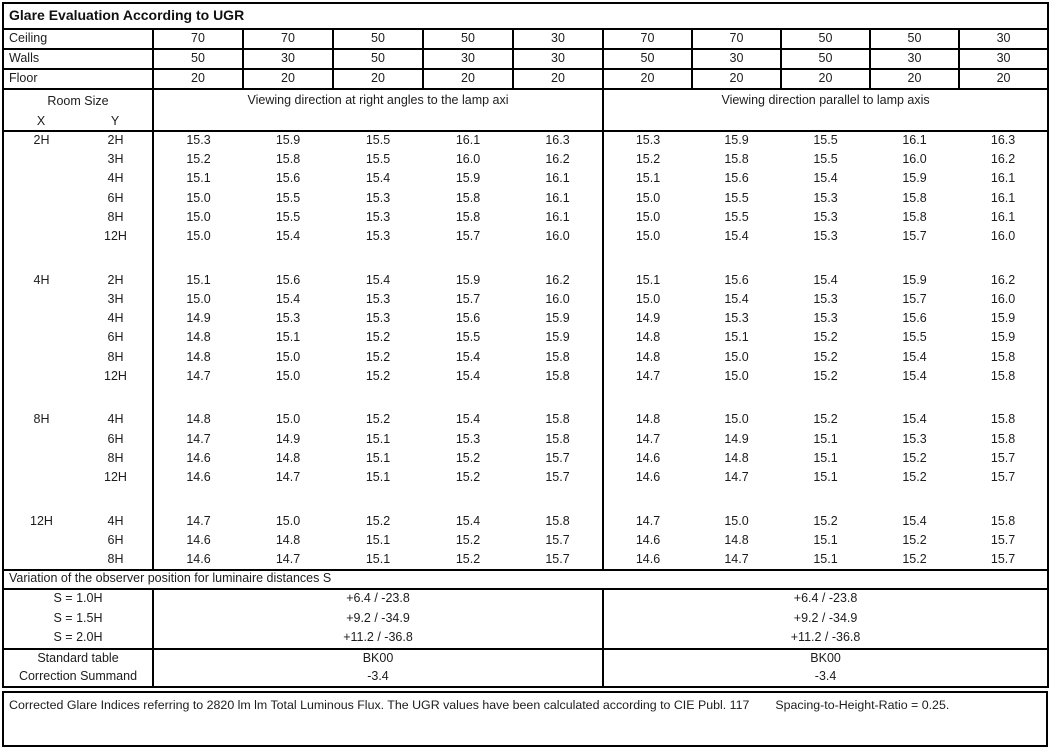 This screenshot has width=1050, height=750. Describe the element at coordinates (78, 677) in the screenshot. I see `summary-label: Correction Summand` at that location.